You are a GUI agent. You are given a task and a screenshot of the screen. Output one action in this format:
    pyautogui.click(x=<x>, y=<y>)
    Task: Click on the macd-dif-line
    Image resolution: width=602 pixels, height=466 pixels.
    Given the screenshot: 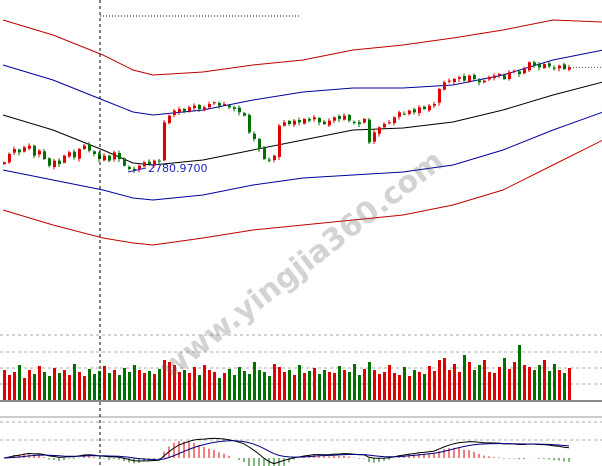 What is the action you would take?
    pyautogui.click(x=286, y=451)
    